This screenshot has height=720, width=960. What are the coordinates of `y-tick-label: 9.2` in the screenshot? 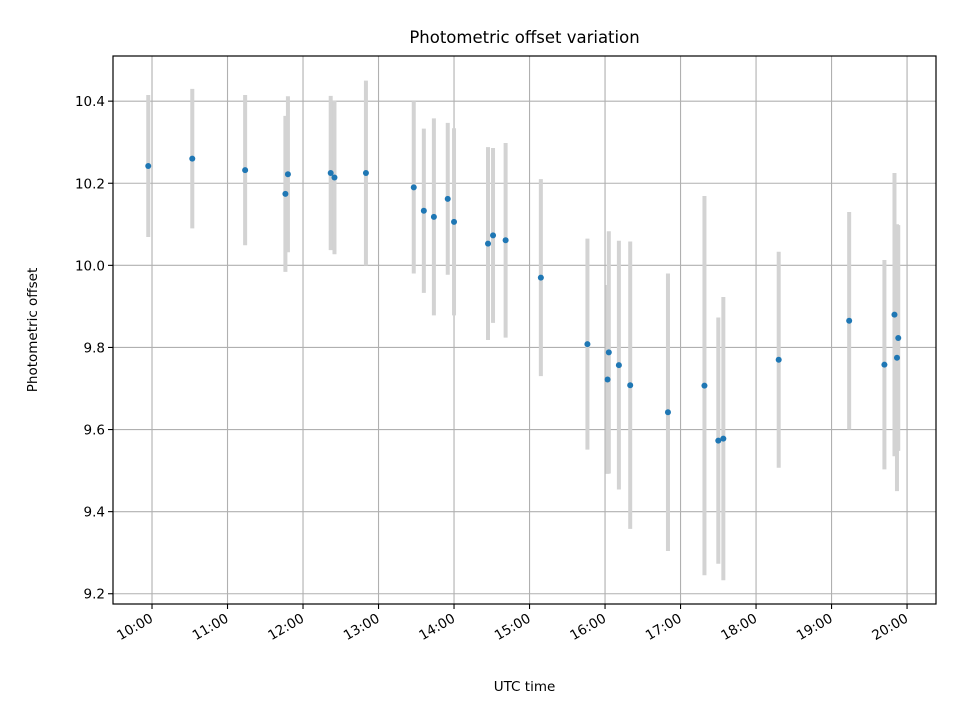 It's located at (94, 595).